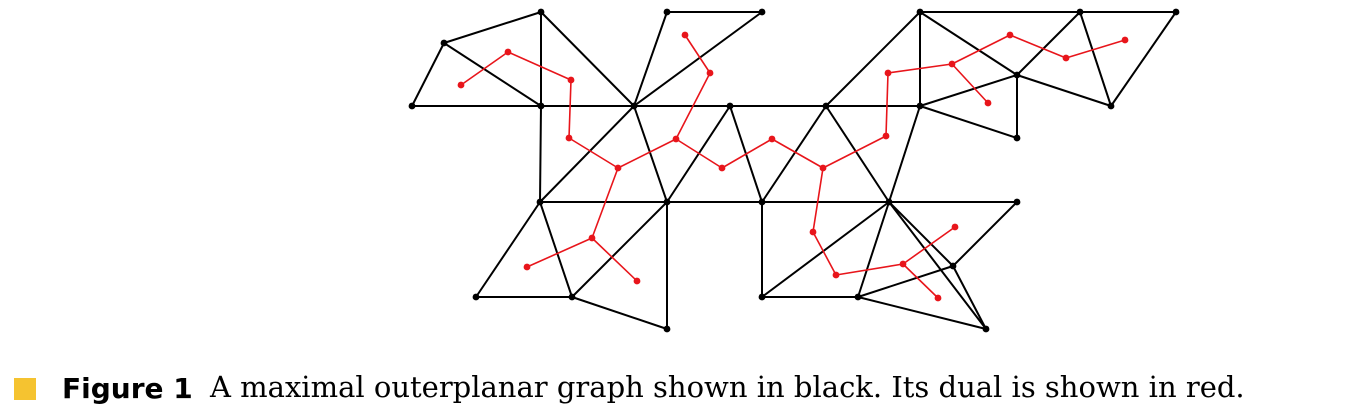 Image resolution: width=1358 pixels, height=420 pixels. Describe the element at coordinates (127, 388) in the screenshot. I see `caption-label: Figure 1` at that location.